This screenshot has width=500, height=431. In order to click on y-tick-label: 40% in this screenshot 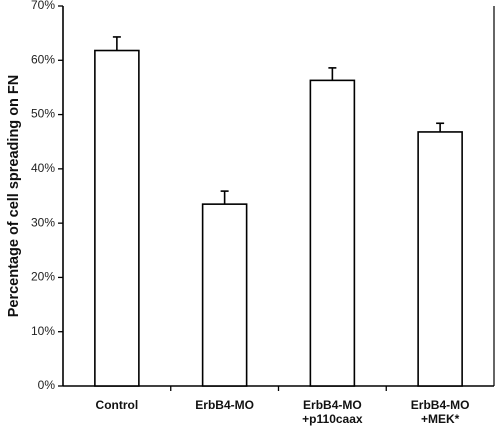, I will do `click(43, 168)`.